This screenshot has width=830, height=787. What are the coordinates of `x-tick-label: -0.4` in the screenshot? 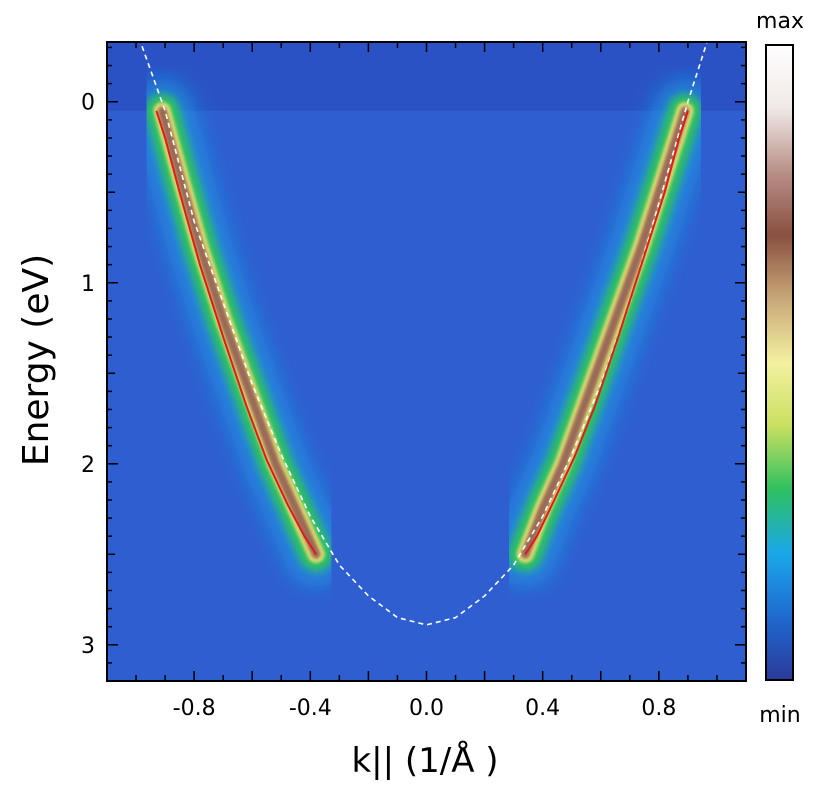 It's located at (310, 708).